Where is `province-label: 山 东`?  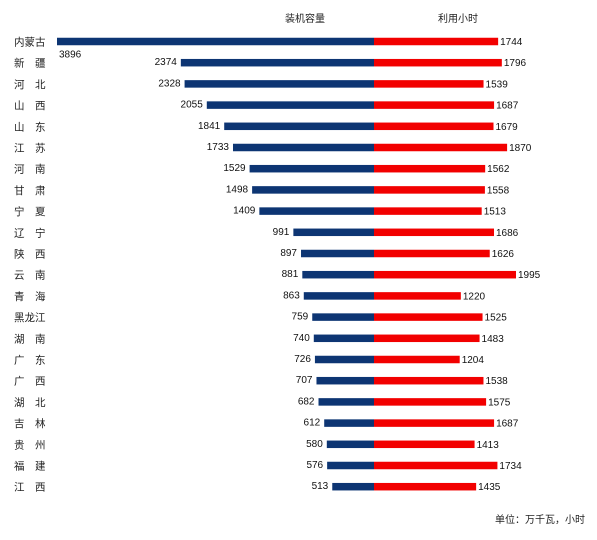
province-label: 山 东 is located at coordinates (30, 126).